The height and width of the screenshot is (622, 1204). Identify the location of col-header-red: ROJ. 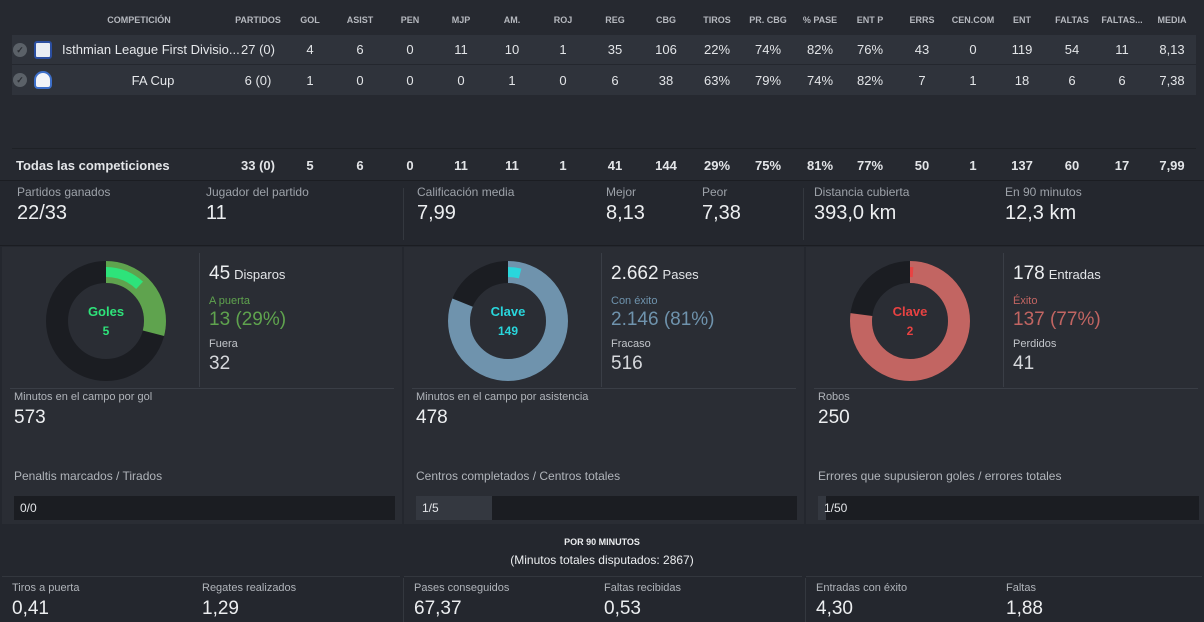
(563, 20).